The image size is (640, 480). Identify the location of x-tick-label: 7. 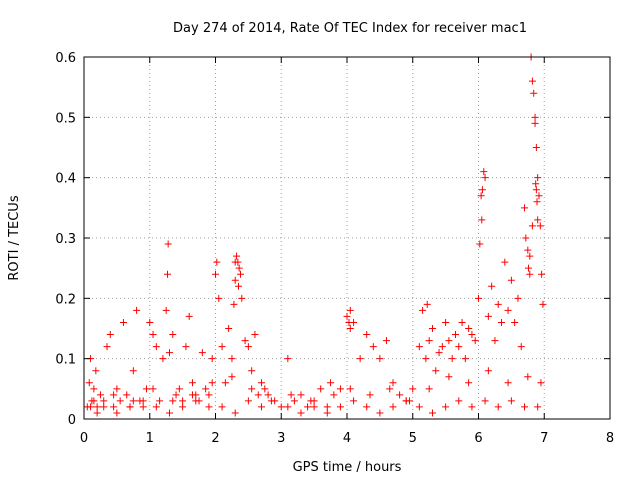
(544, 438).